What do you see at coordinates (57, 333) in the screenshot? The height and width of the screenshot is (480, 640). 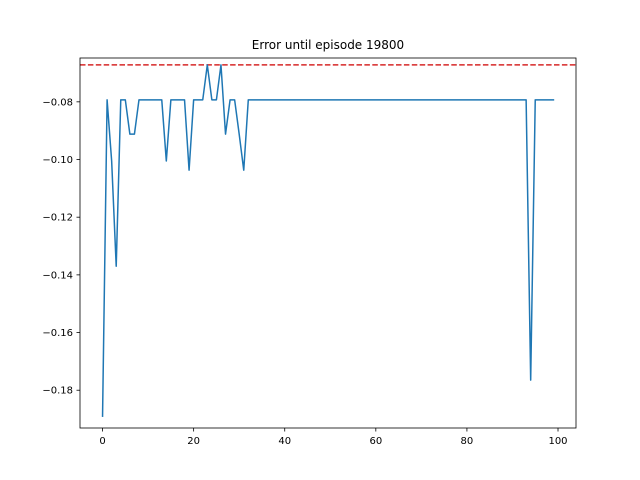 I see `y-tick-label: −0.16` at bounding box center [57, 333].